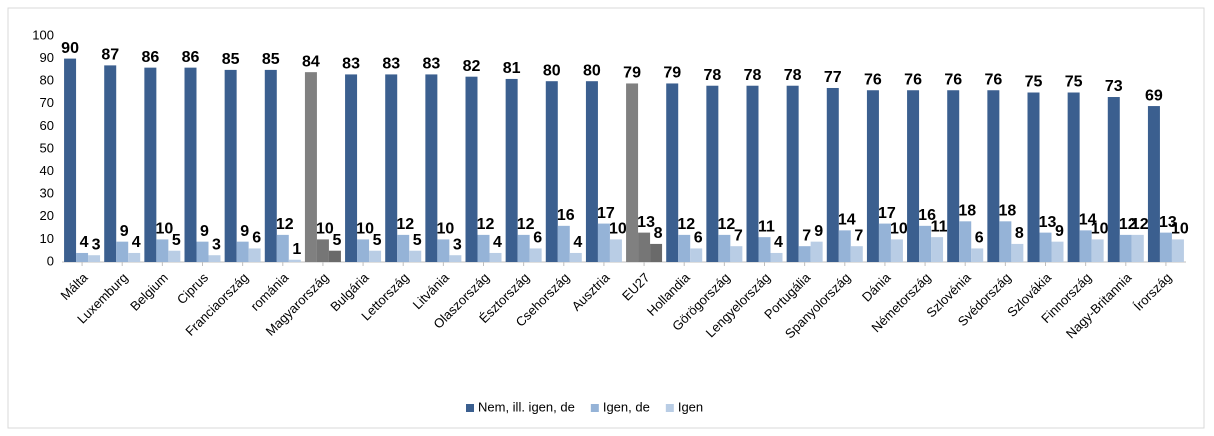 The height and width of the screenshot is (436, 1214). Describe the element at coordinates (1114, 86) in the screenshot. I see `value-label: 73` at that location.